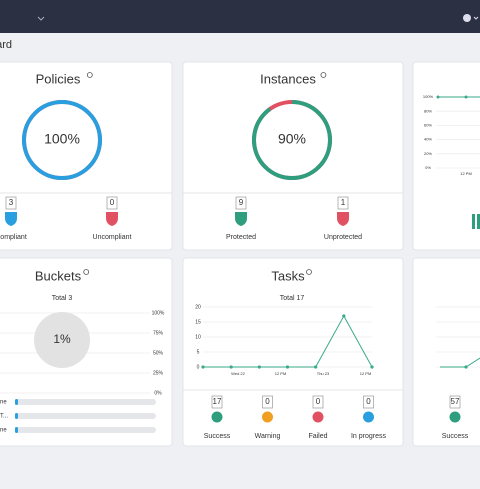 This screenshot has width=480, height=489. I want to click on x-tick-label: Wed 22, so click(238, 373).